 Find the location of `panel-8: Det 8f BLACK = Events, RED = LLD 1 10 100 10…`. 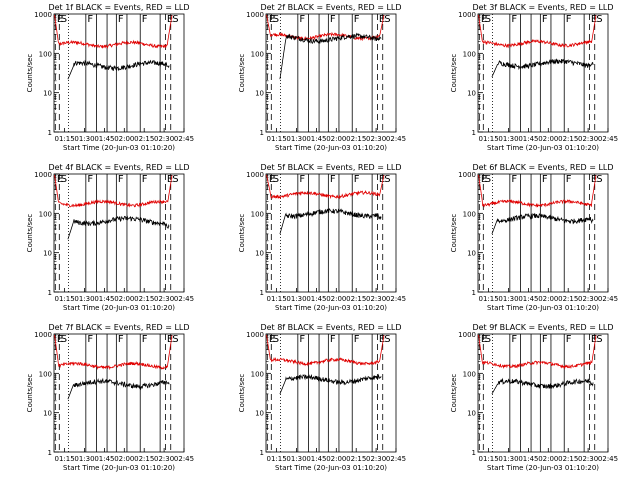

panel-8: Det 8f BLACK = Events, RED = LLD 1 10 100 10… is located at coordinates (322, 397).